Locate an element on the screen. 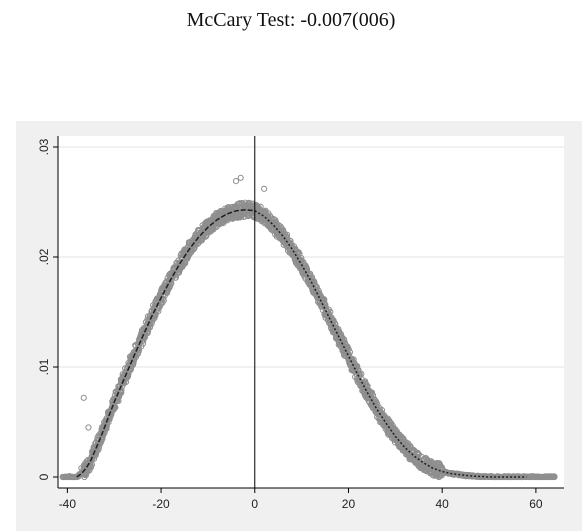 The height and width of the screenshot is (531, 582). x-tick-label: -40 is located at coordinates (68, 504).